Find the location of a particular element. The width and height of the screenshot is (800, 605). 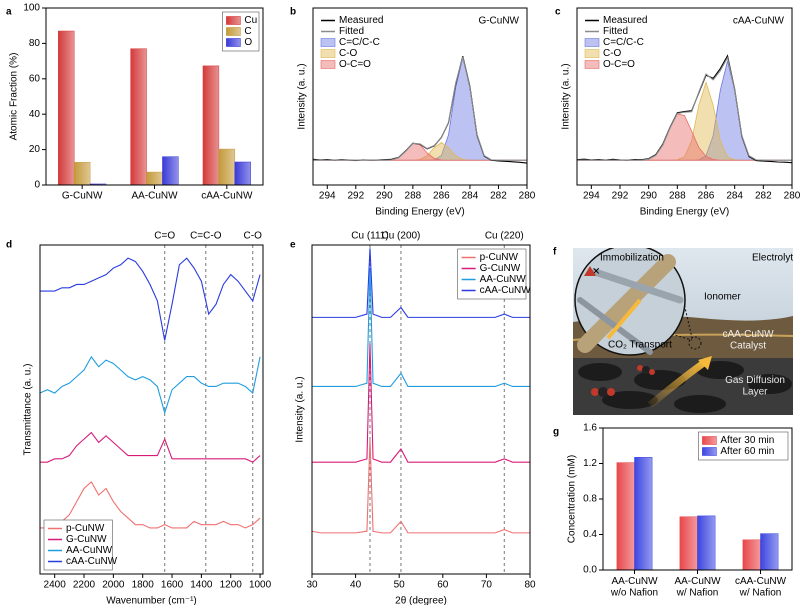

x-axis-label: Wavenumber (cm⁻¹) is located at coordinates (151, 600).